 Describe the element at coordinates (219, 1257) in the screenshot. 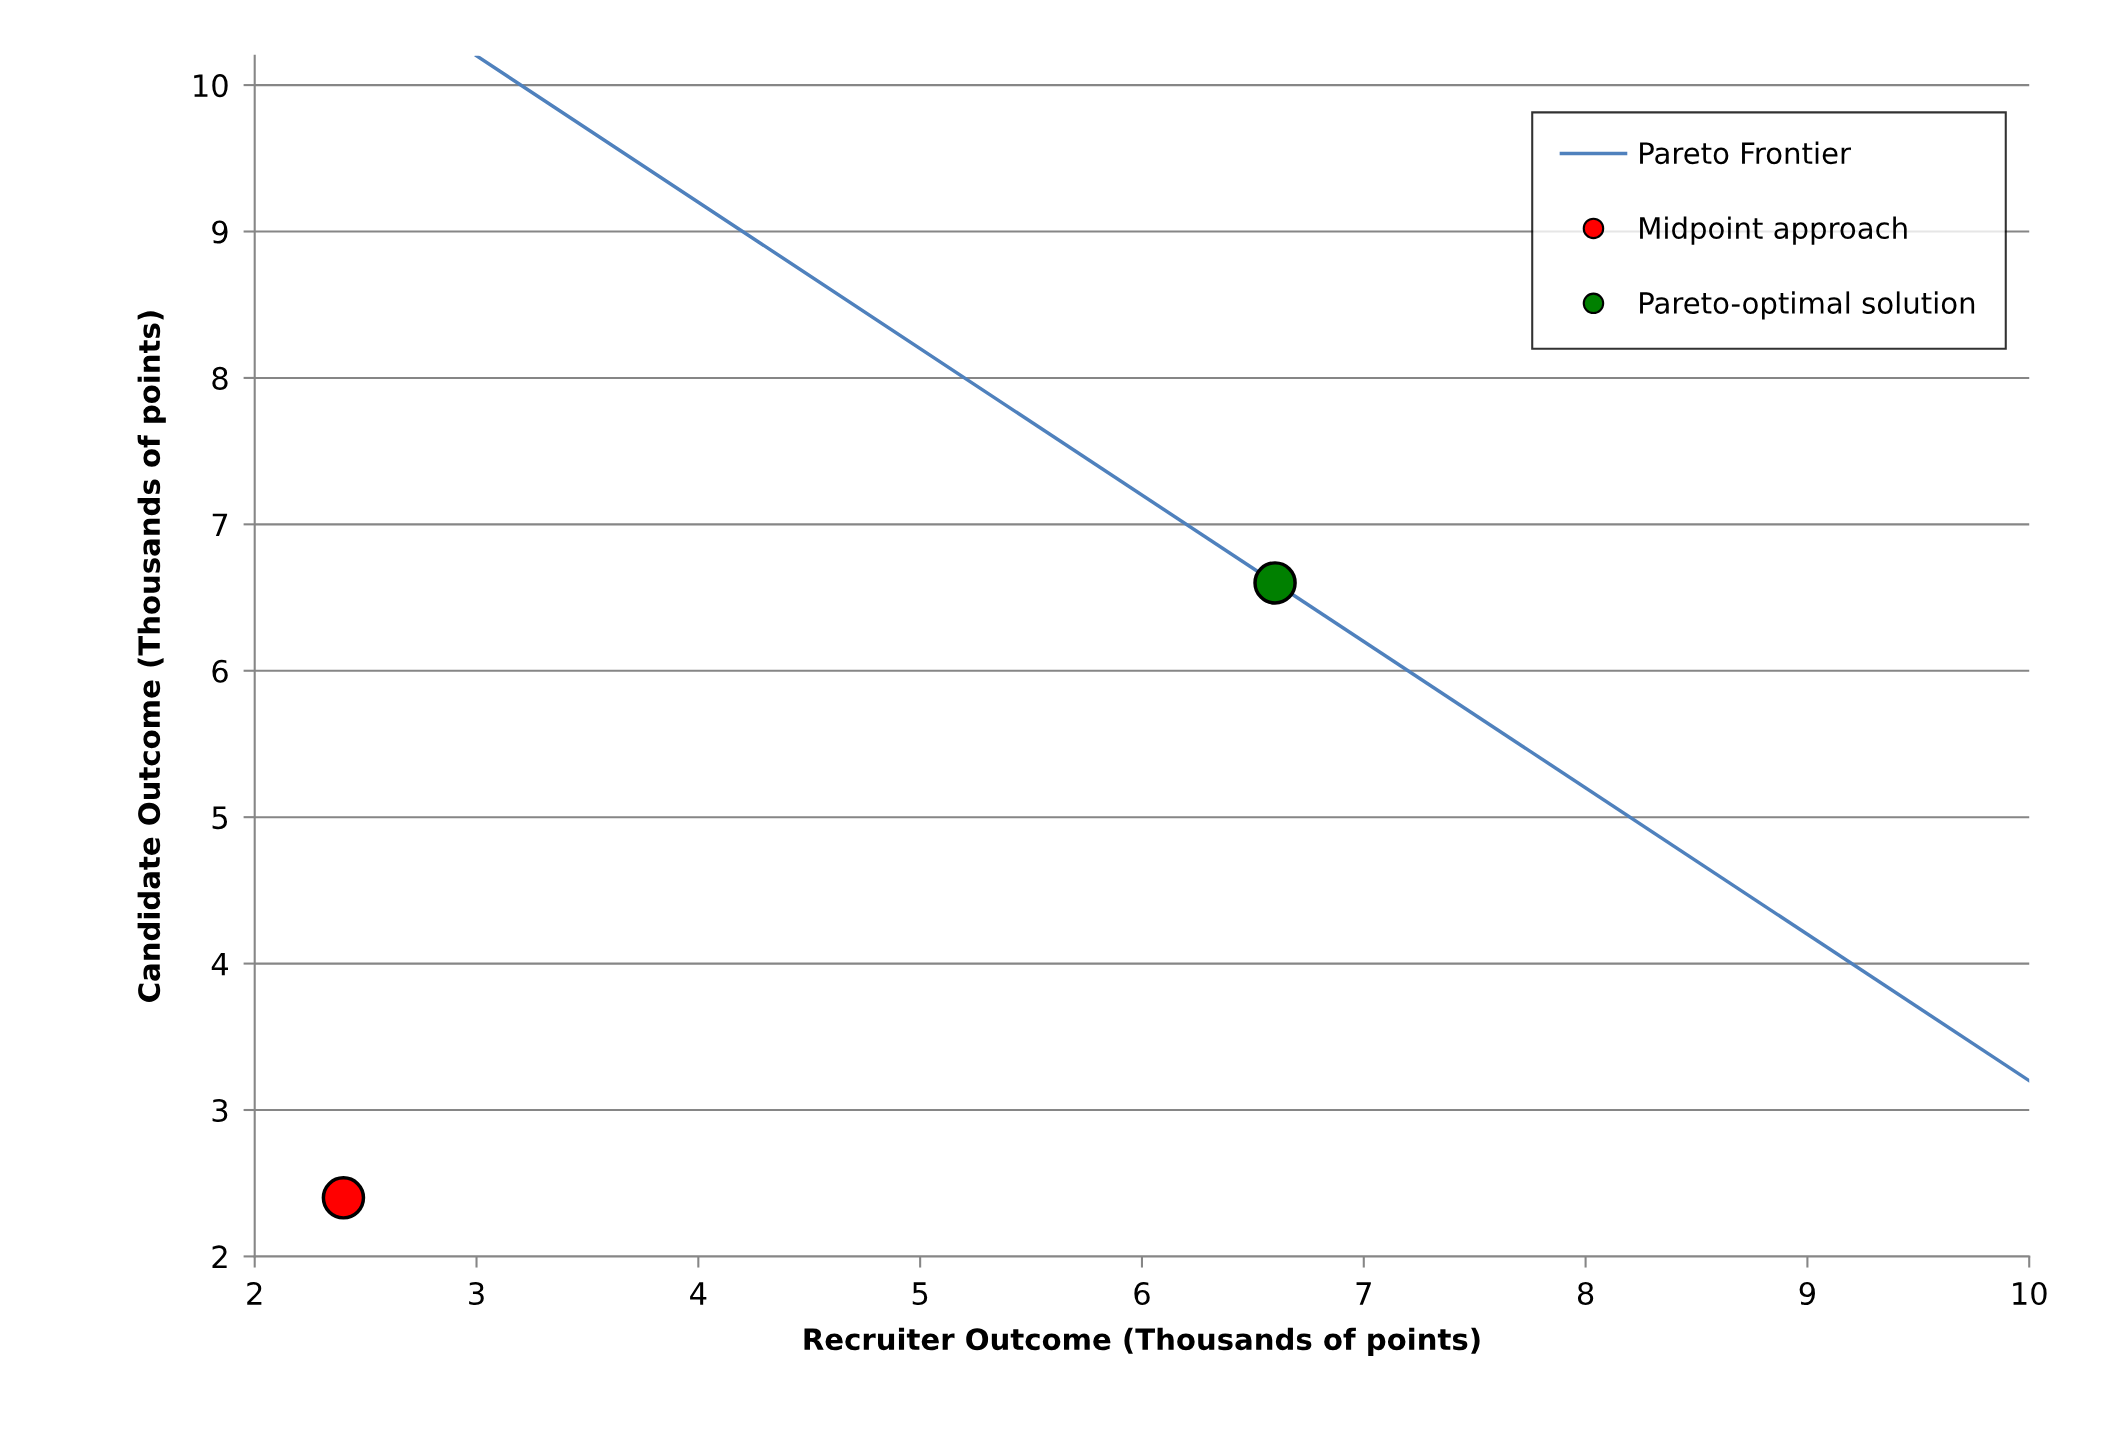

I see `y-tick-label: 2` at that location.